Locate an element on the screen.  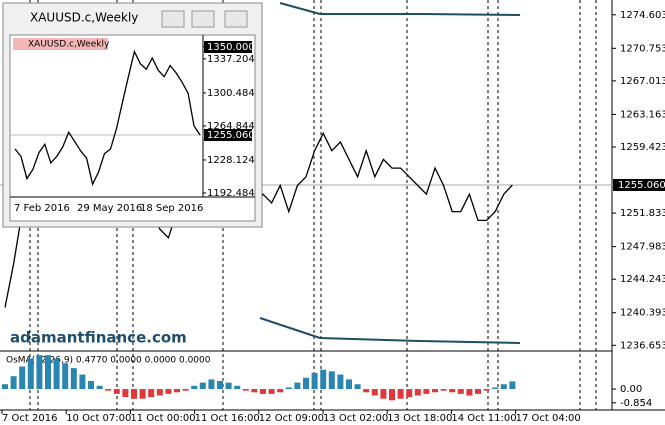
lower-band is located at coordinates (390, 330).